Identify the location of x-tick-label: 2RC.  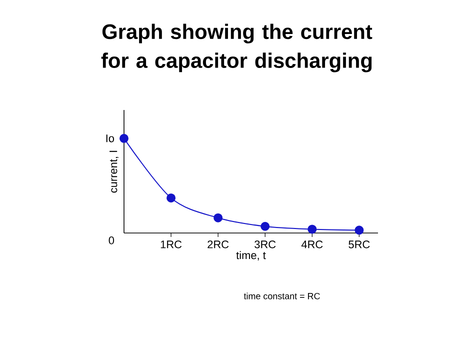
(218, 244).